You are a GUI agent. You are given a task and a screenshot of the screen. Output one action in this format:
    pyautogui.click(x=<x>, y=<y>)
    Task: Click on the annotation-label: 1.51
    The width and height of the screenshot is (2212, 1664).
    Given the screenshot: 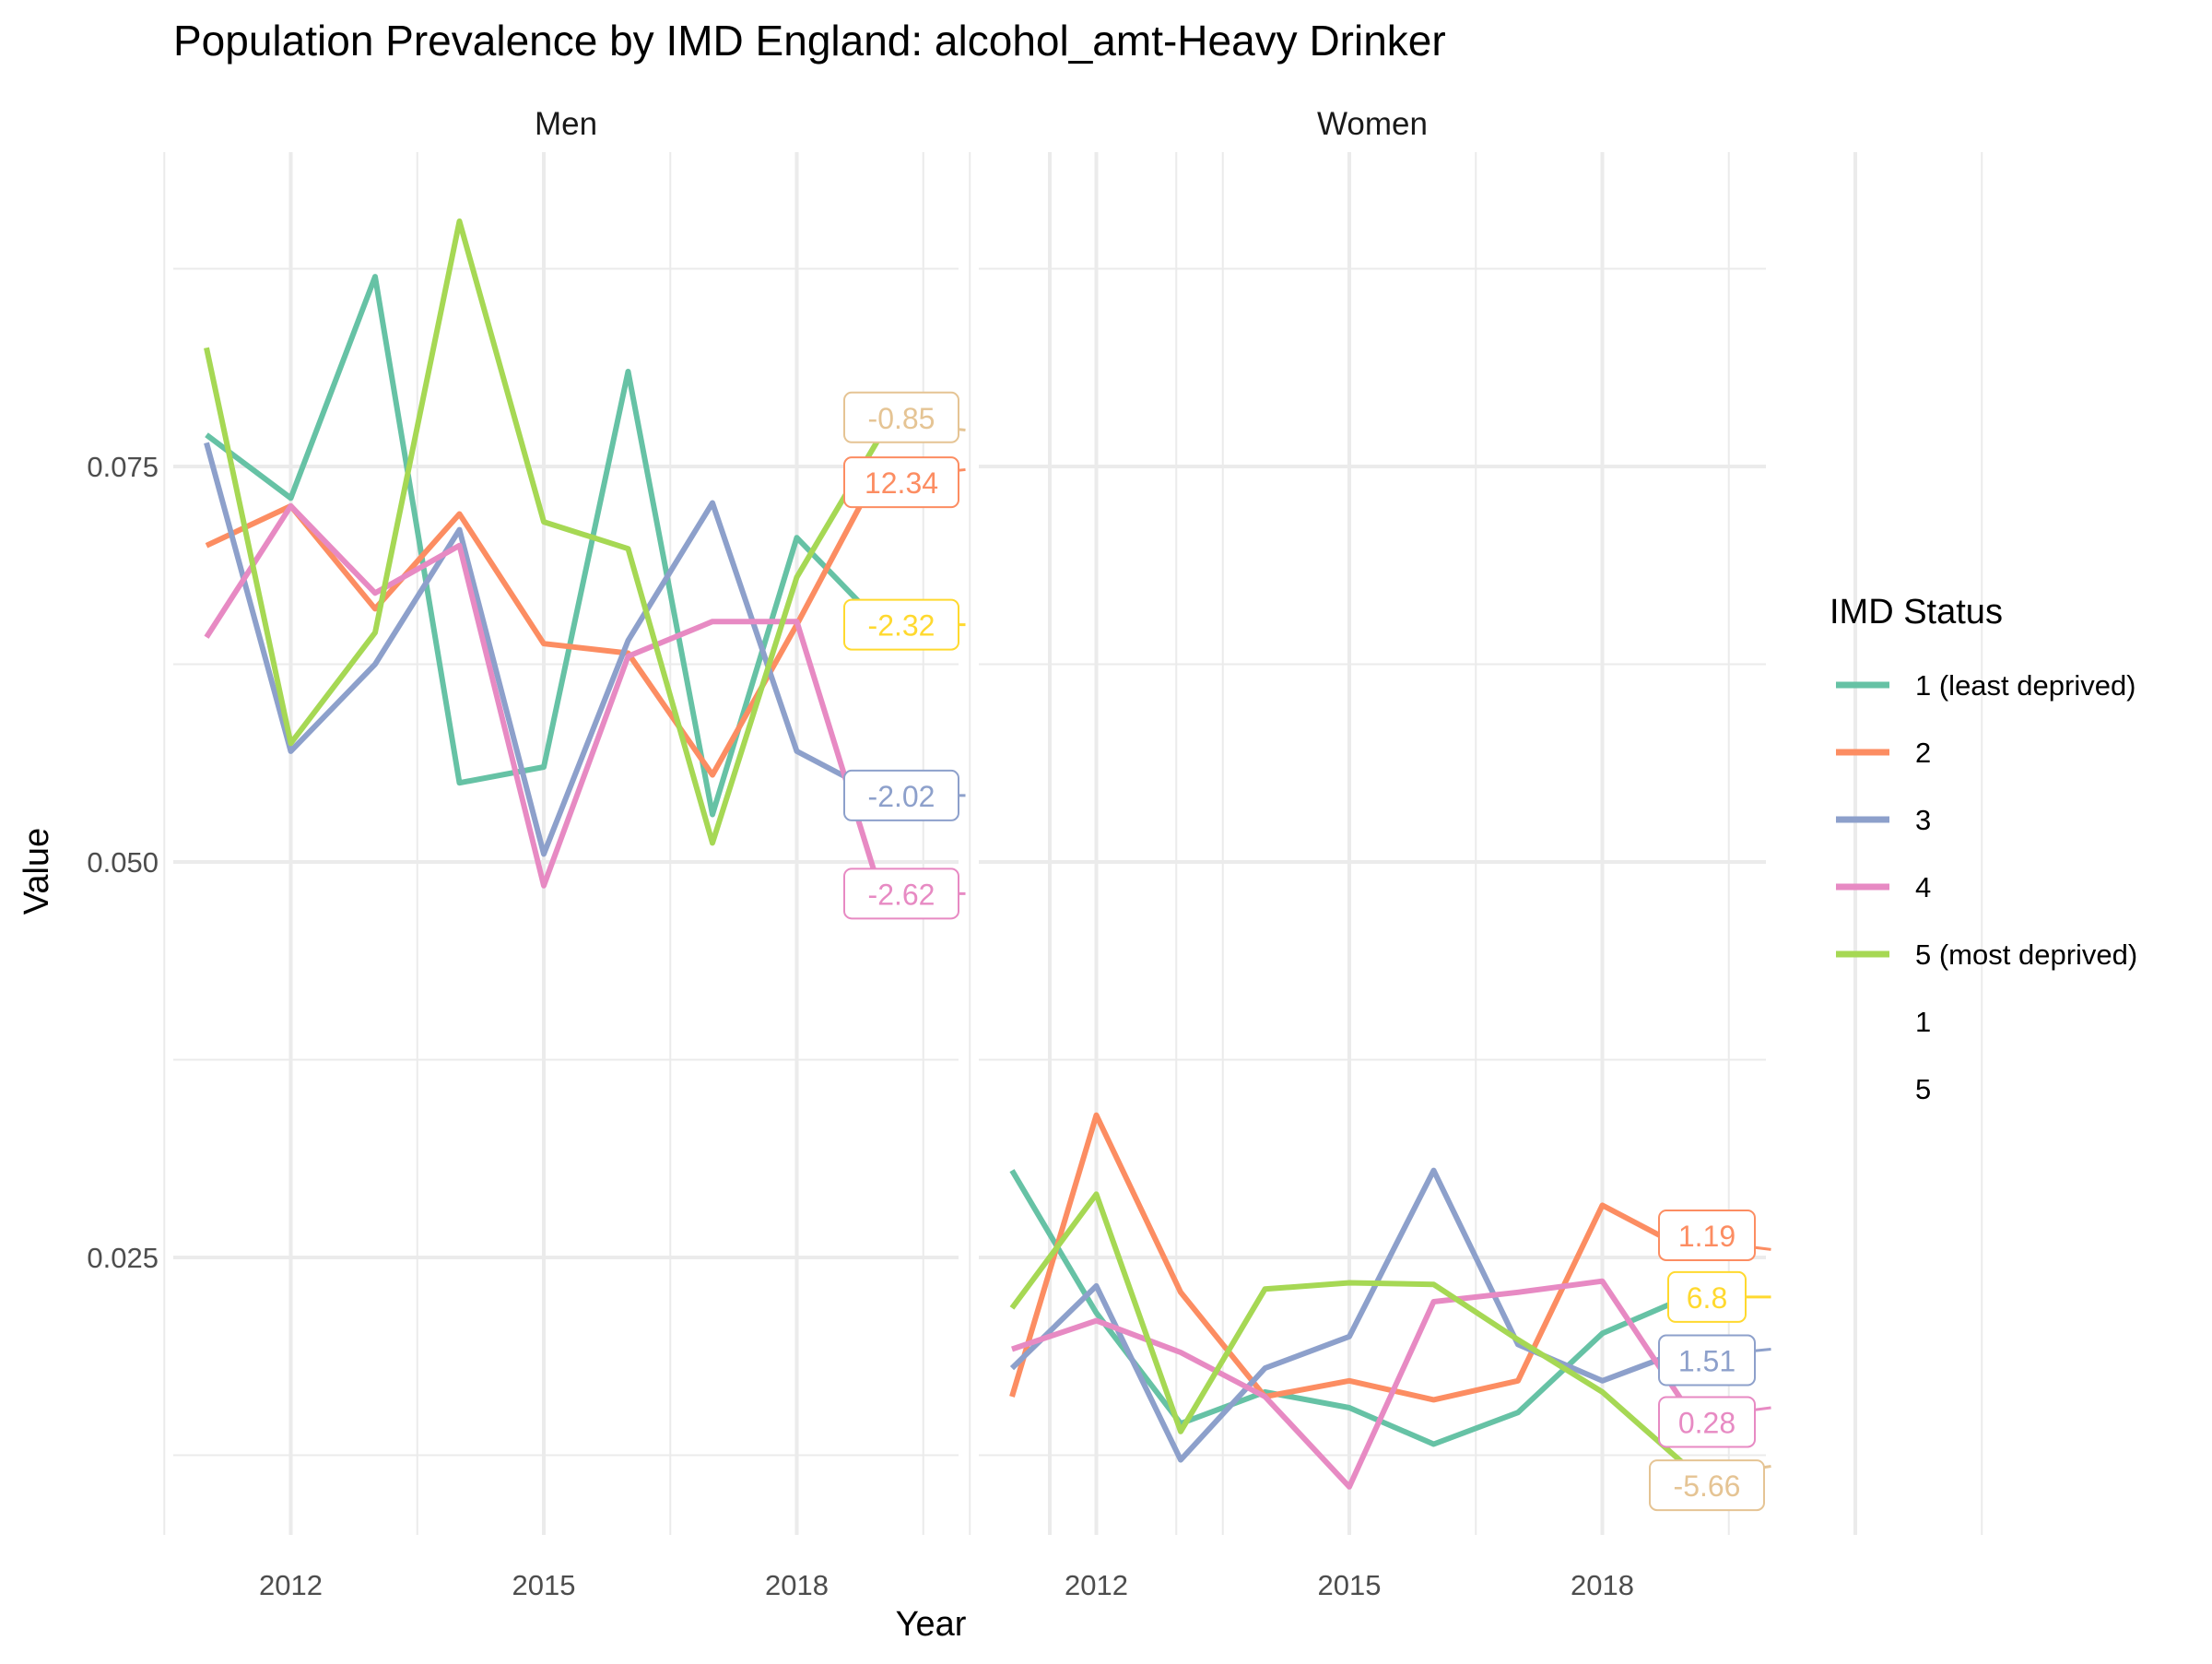 What is the action you would take?
    pyautogui.click(x=1706, y=1361)
    